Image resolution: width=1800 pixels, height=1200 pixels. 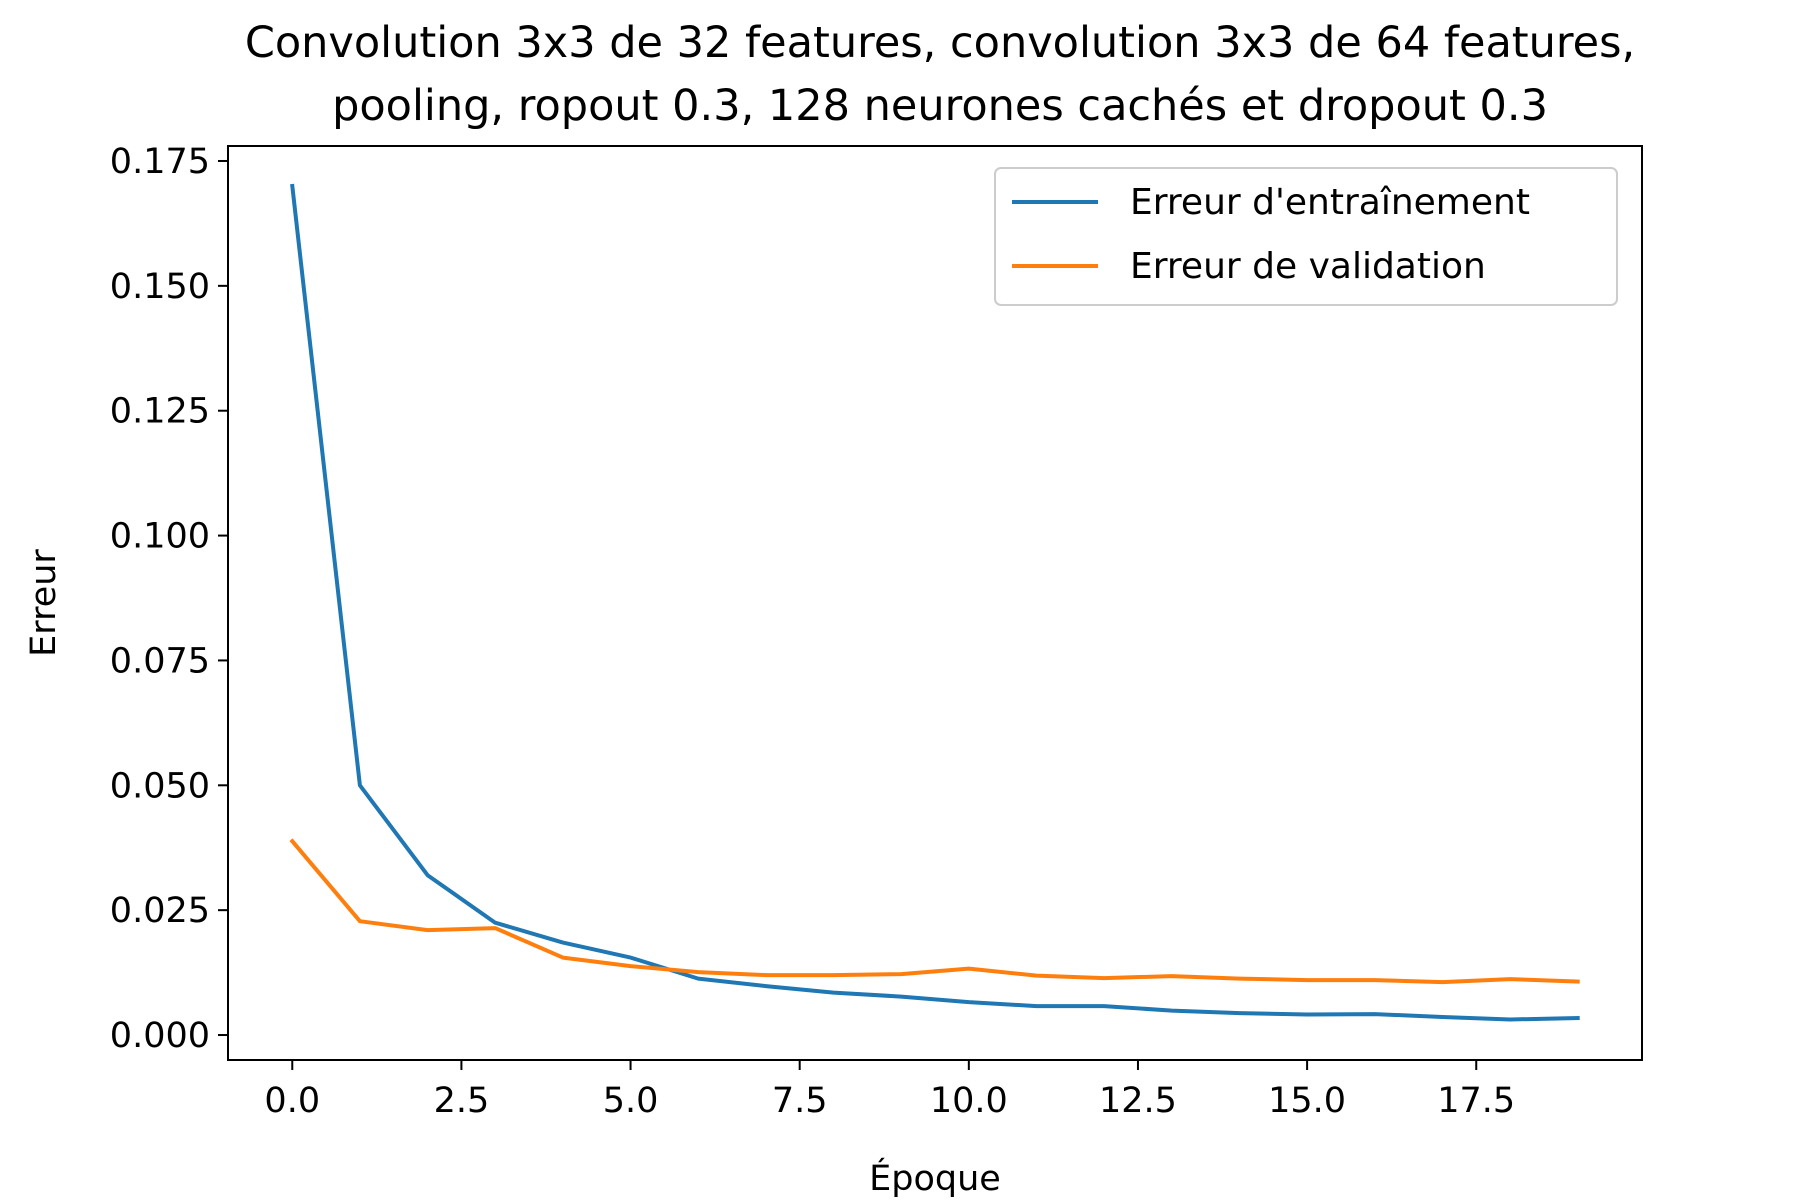 What do you see at coordinates (1307, 1101) in the screenshot?
I see `x-tick-label: 15.0` at bounding box center [1307, 1101].